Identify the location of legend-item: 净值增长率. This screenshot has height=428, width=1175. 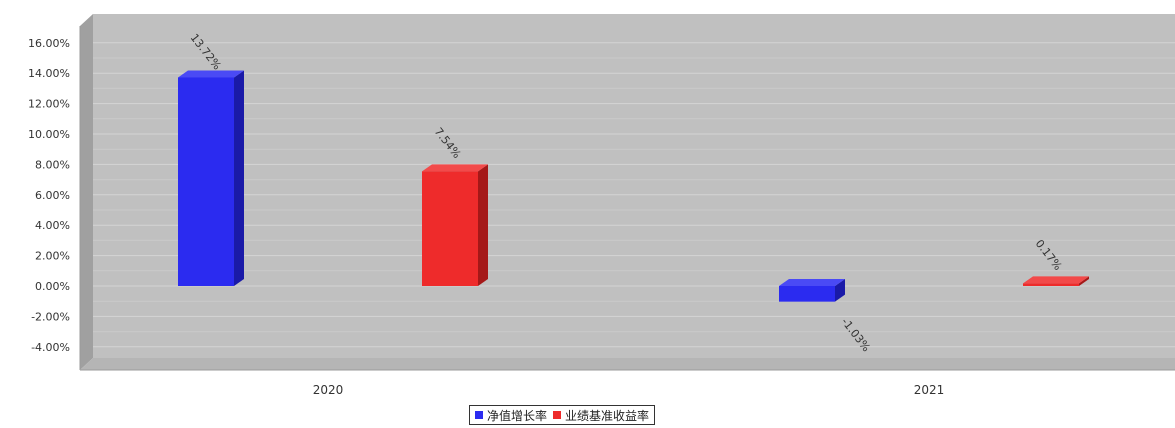
(511, 415).